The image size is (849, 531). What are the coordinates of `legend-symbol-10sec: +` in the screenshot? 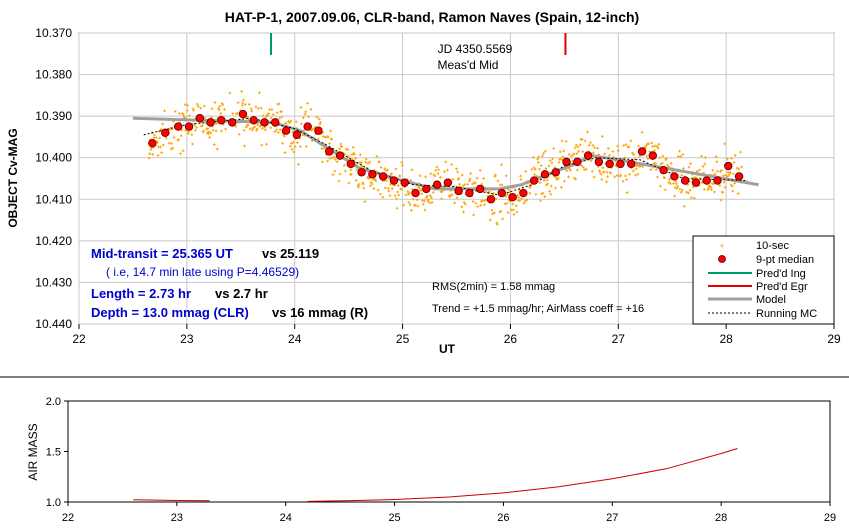 It's located at (721, 246).